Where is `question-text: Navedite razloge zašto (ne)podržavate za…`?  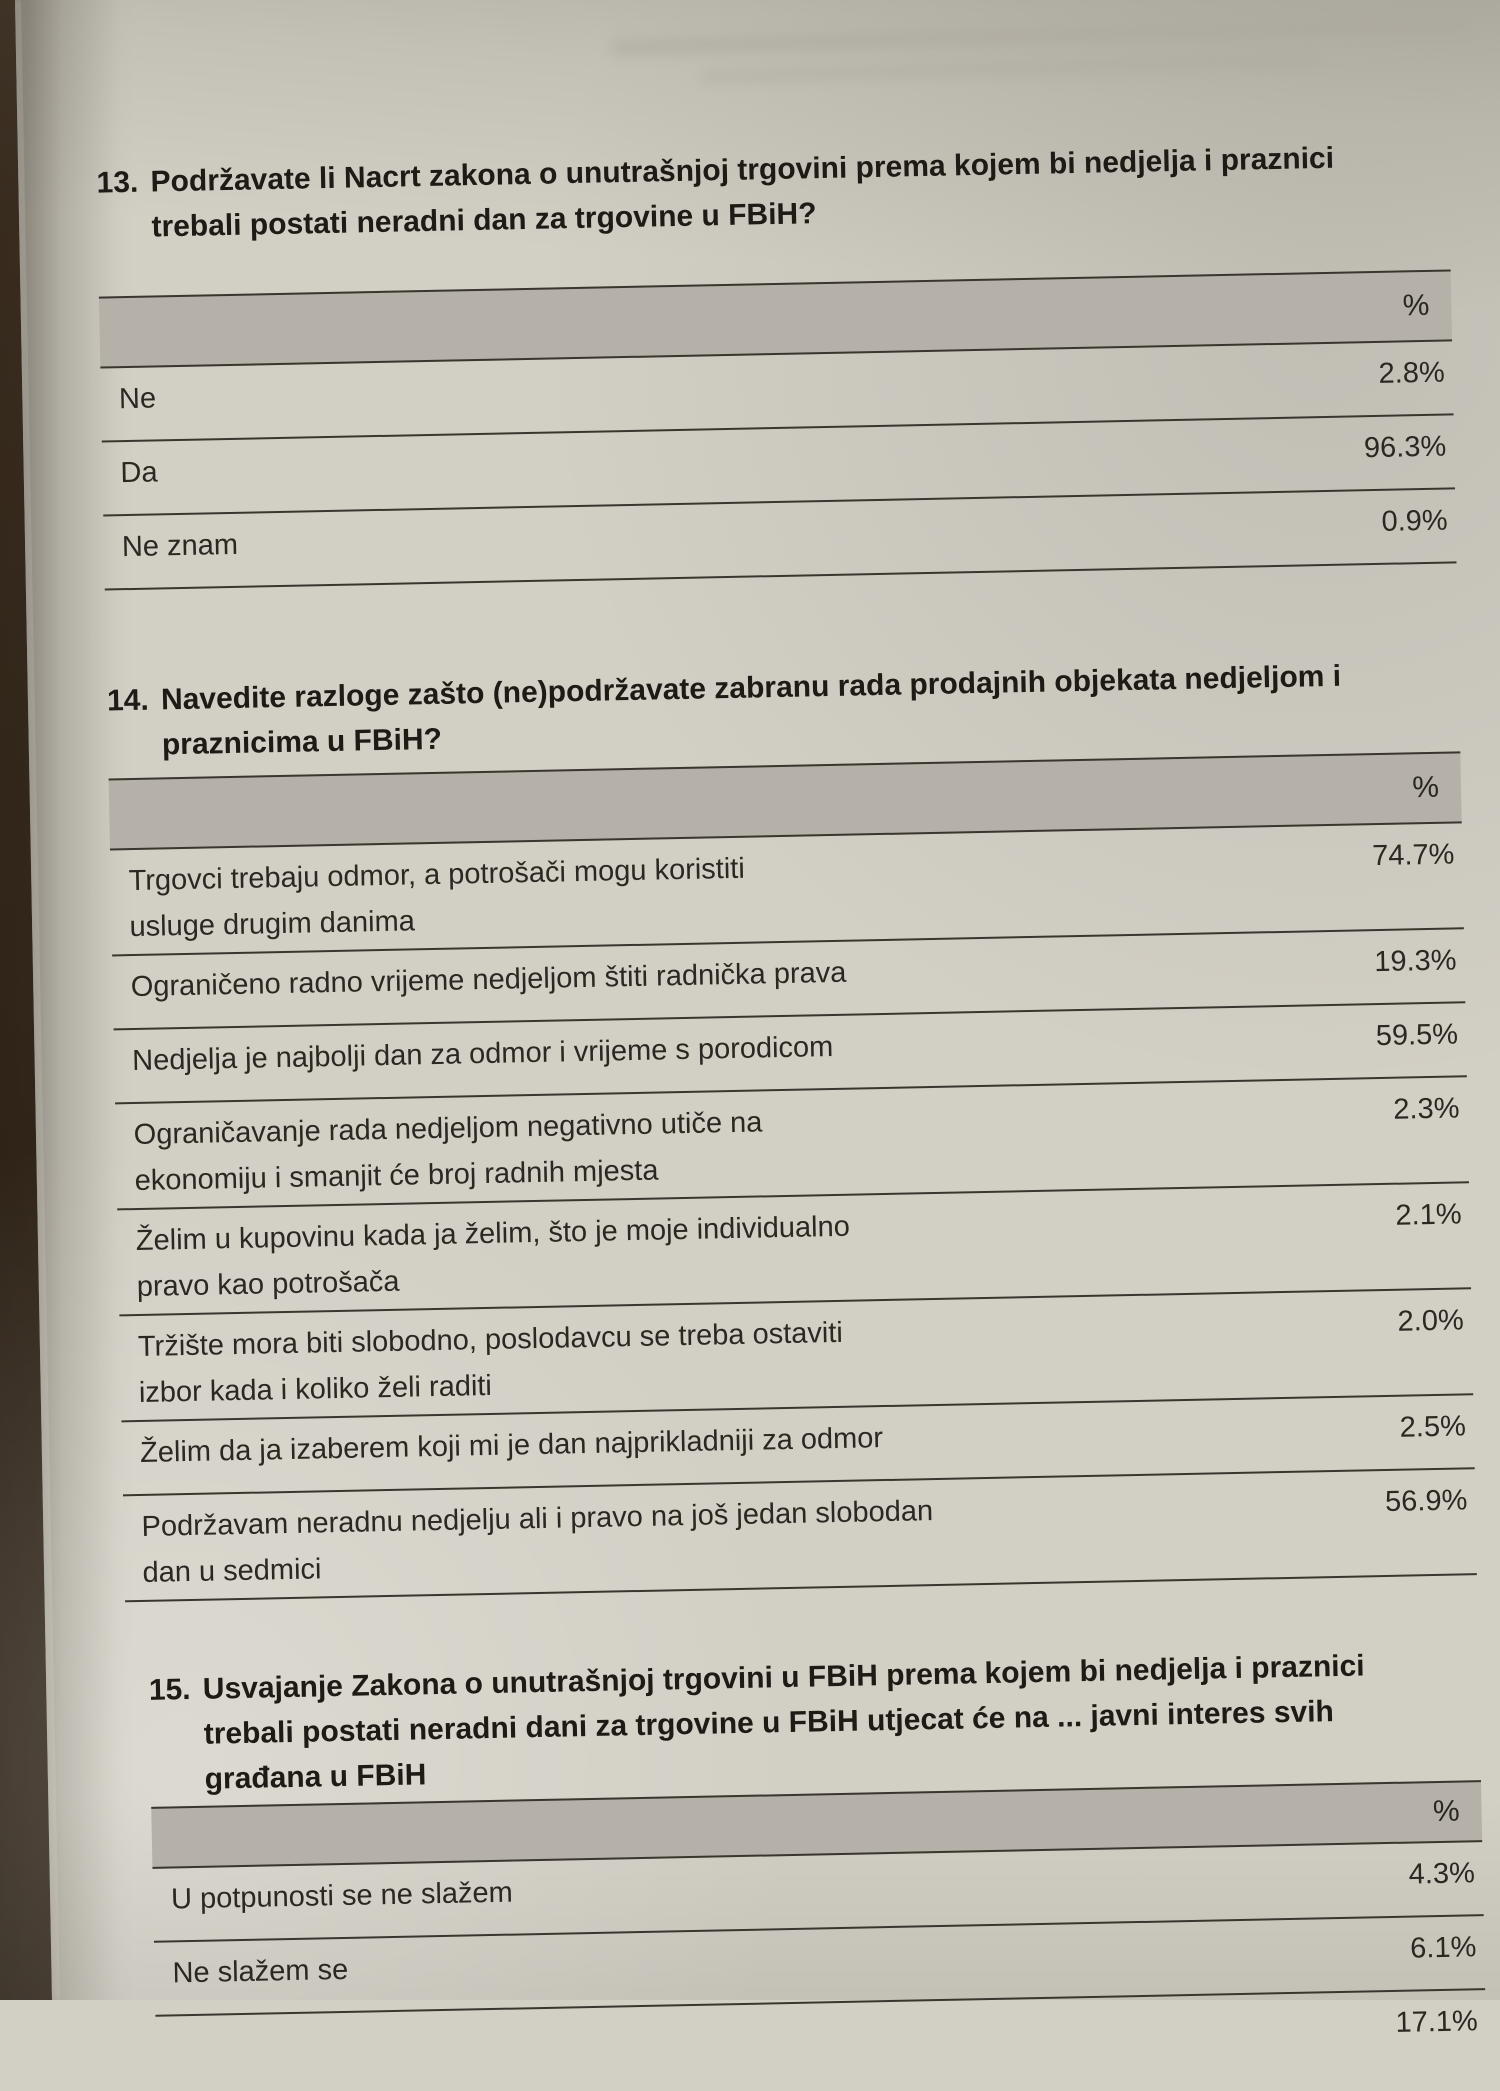
question-text: Navedite razloge zašto (ne)podržavate za… is located at coordinates (752, 711).